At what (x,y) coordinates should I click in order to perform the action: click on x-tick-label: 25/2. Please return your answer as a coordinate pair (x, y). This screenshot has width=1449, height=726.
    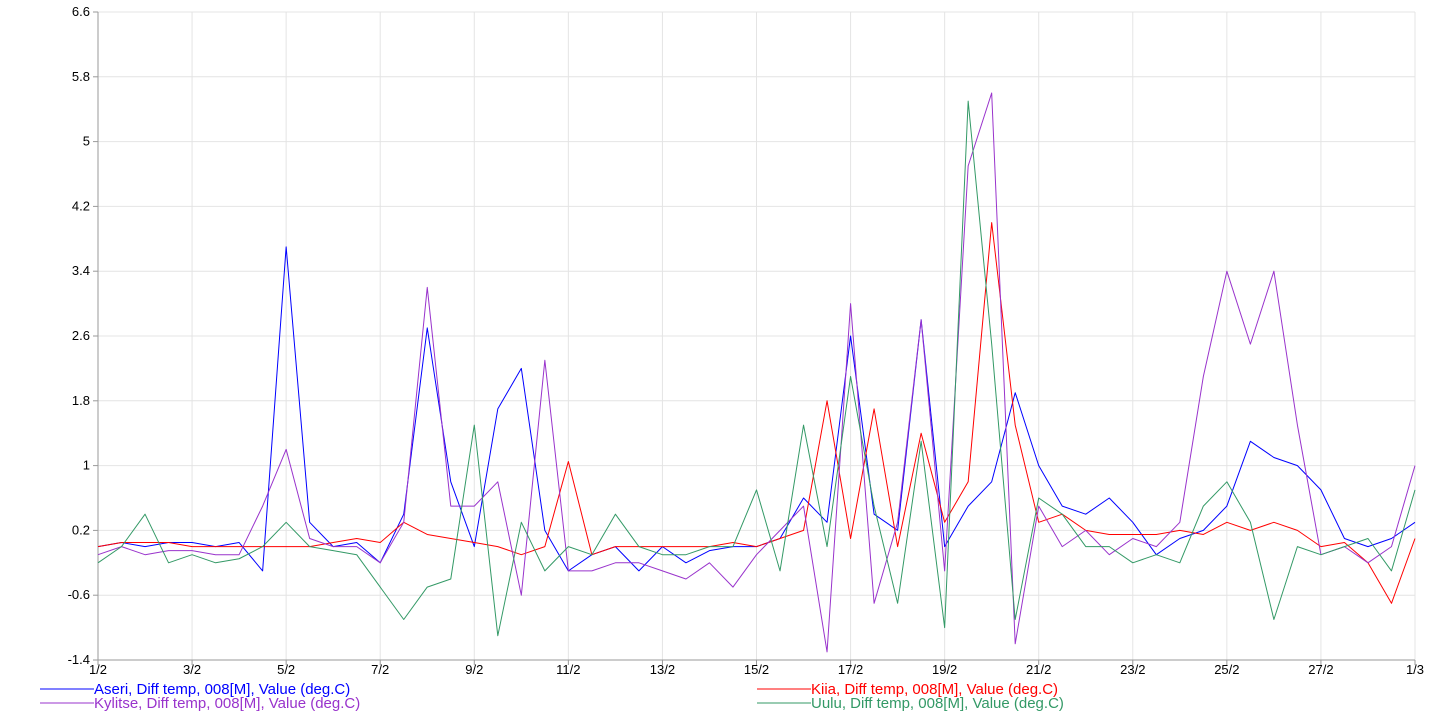
    Looking at the image, I should click on (1226, 669).